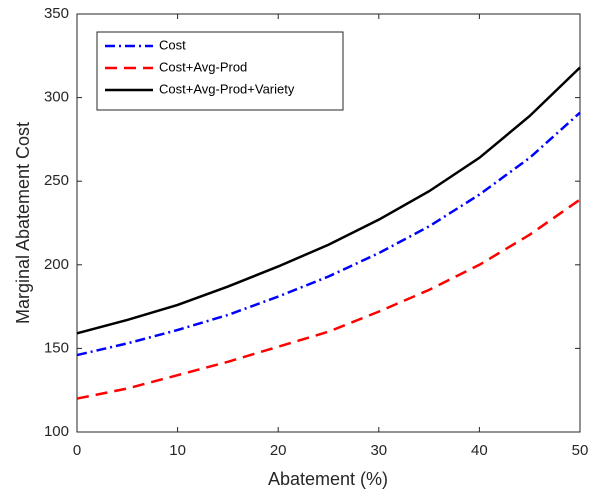  Describe the element at coordinates (580, 450) in the screenshot. I see `x-tick-label: 50` at that location.